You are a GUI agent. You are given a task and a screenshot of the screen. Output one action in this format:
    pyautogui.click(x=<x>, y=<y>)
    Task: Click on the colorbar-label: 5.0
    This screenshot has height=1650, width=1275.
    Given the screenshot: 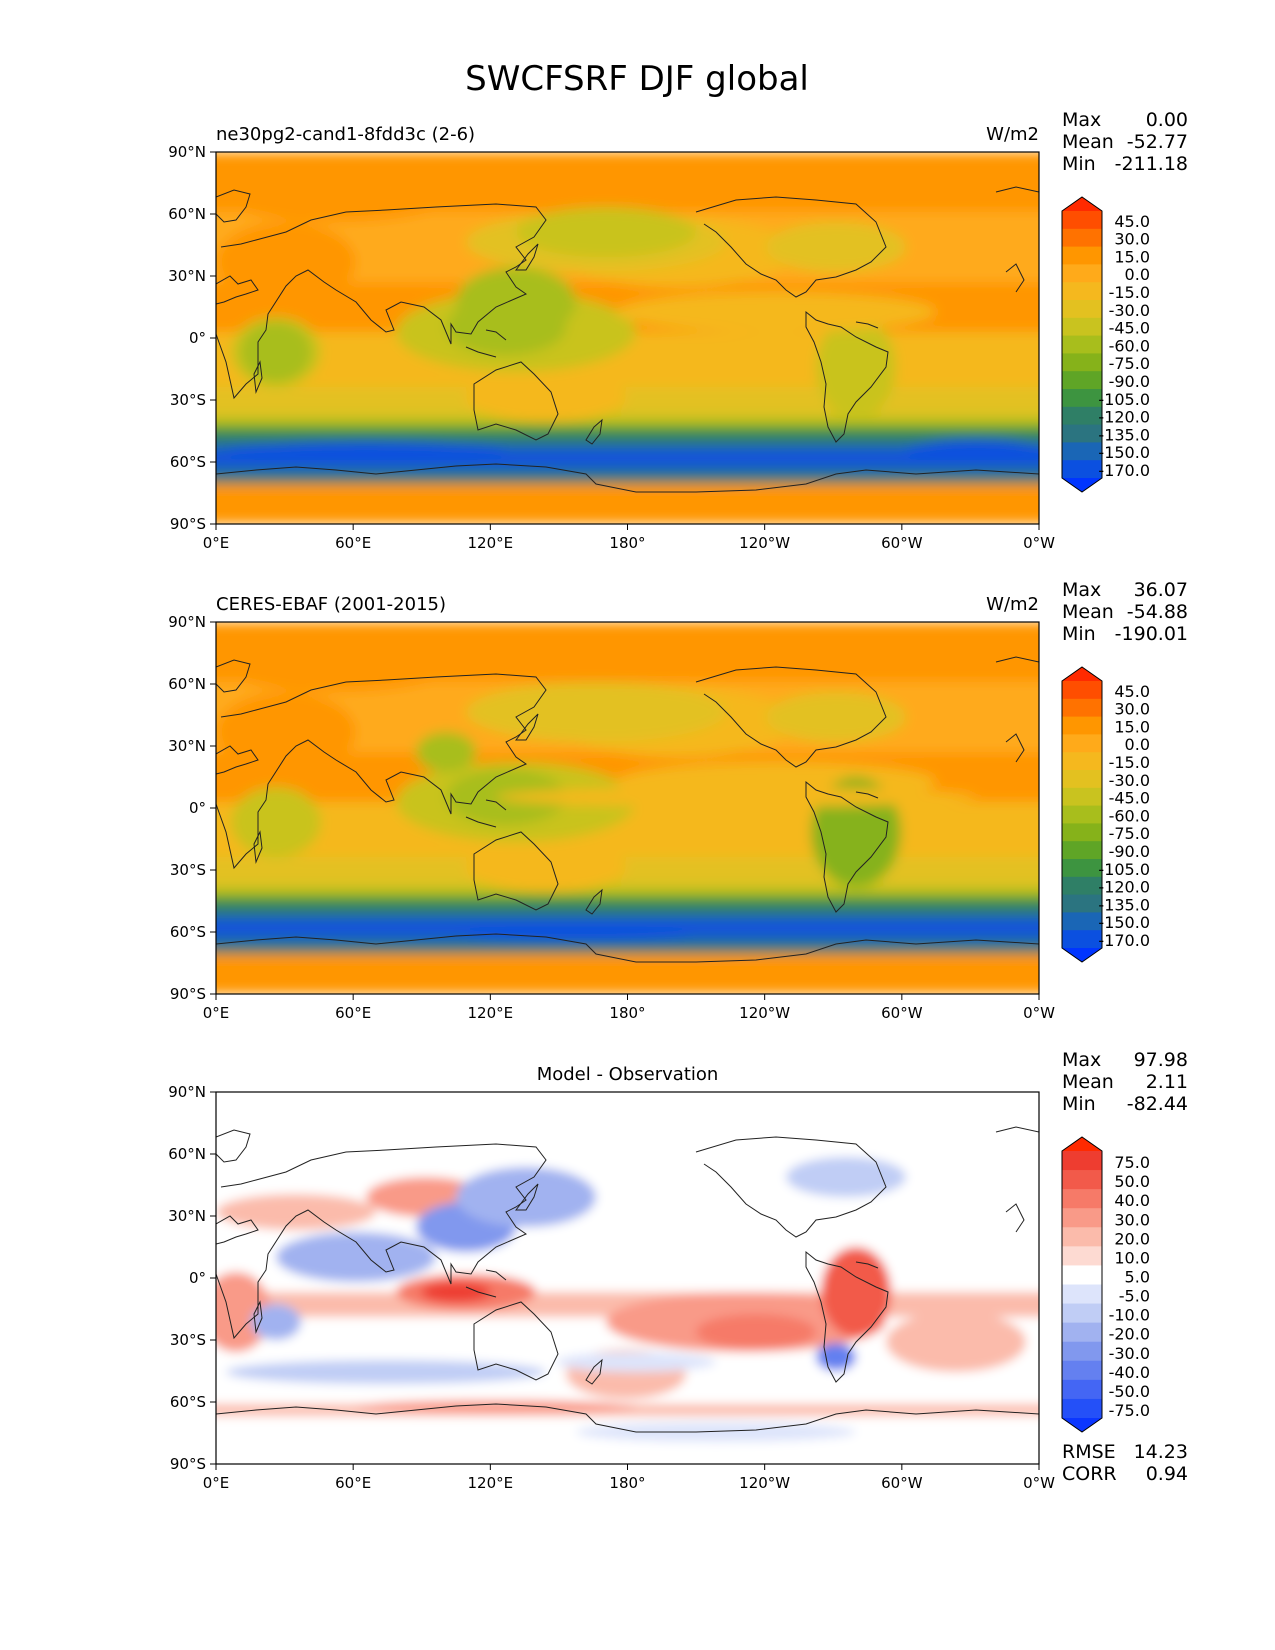 What is the action you would take?
    pyautogui.click(x=1137, y=1277)
    